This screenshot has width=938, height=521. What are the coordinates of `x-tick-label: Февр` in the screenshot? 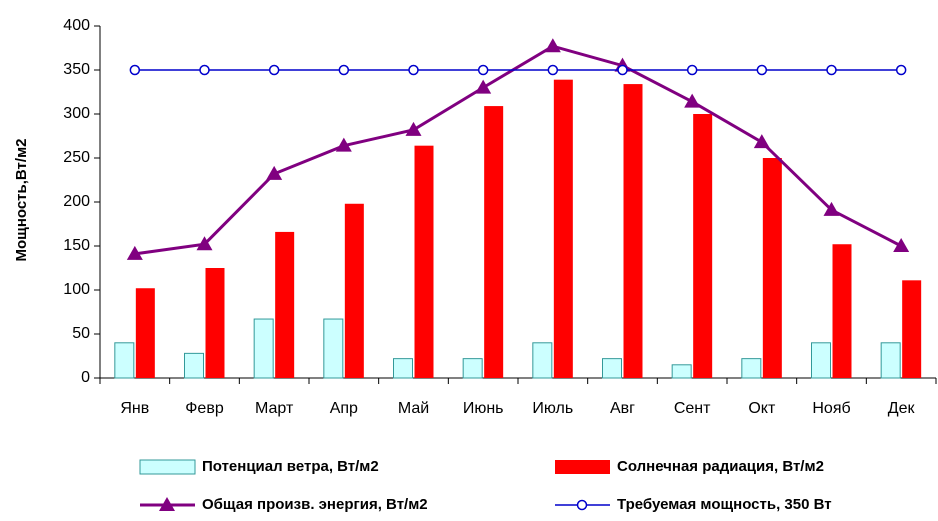 It's located at (204, 408).